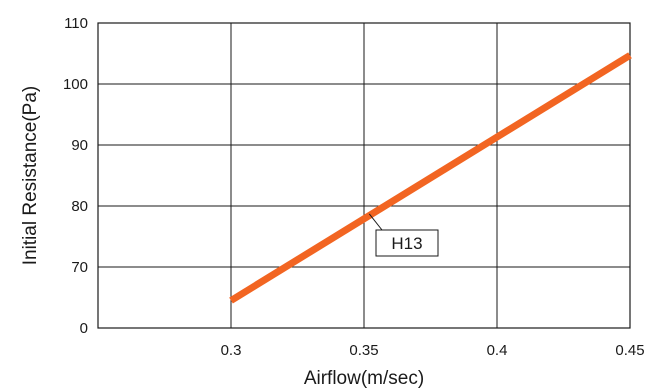 Image resolution: width=651 pixels, height=390 pixels. I want to click on y-tick-label: 110, so click(76, 23).